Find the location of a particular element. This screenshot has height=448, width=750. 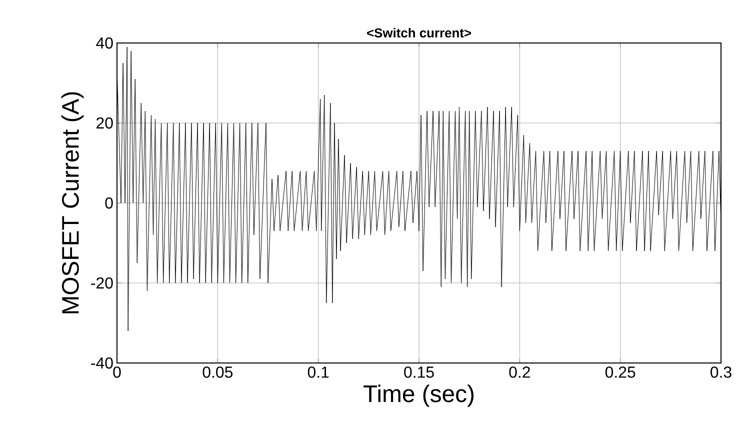

y-tick-label: 20 is located at coordinates (104, 123).